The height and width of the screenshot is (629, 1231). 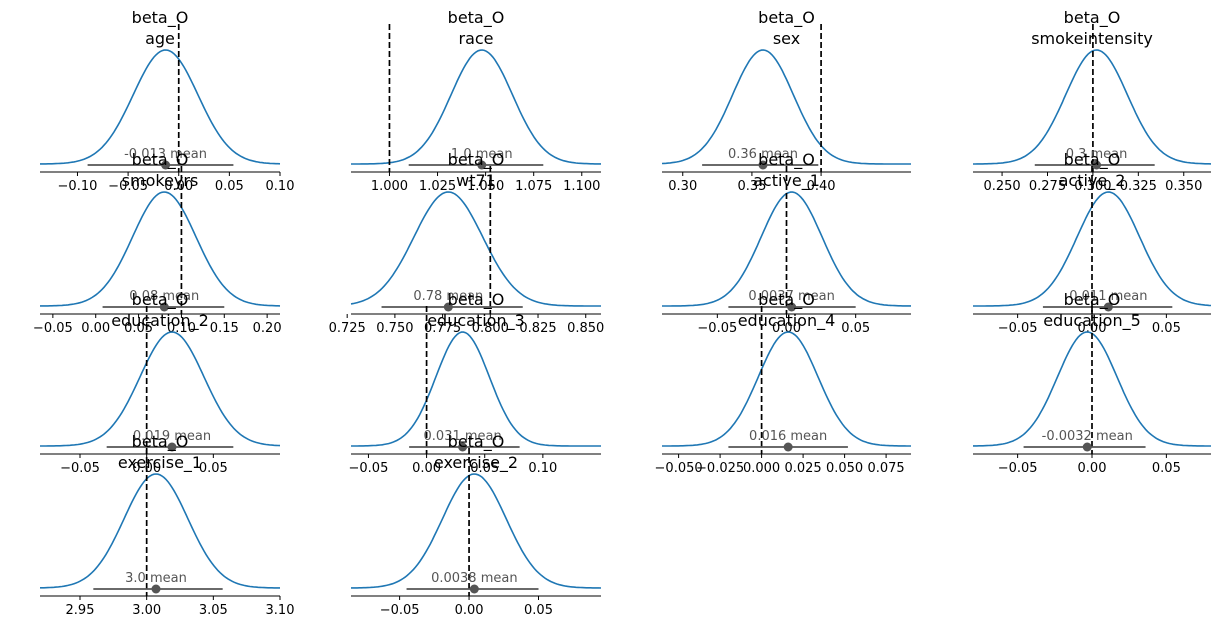 I want to click on x-tick-label: 0.35, so click(x=751, y=186).